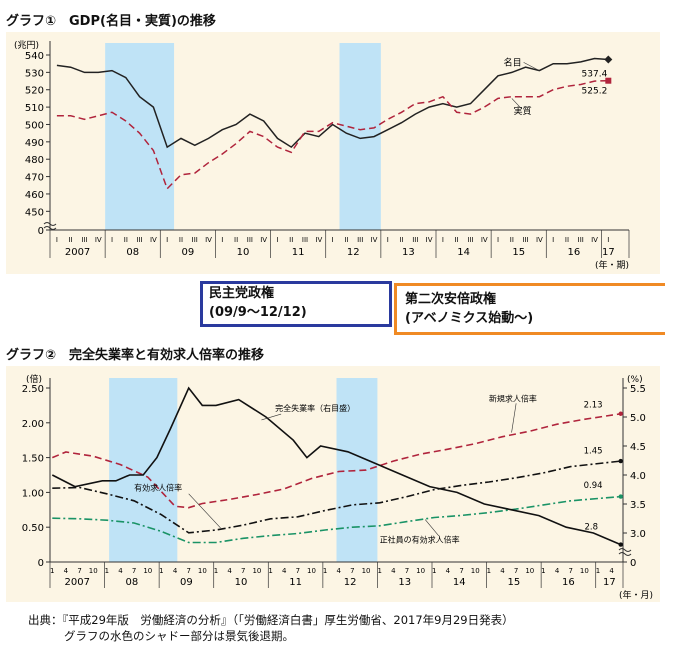 This screenshot has width=678, height=655. I want to click on y-tick-label: 490, so click(34, 143).